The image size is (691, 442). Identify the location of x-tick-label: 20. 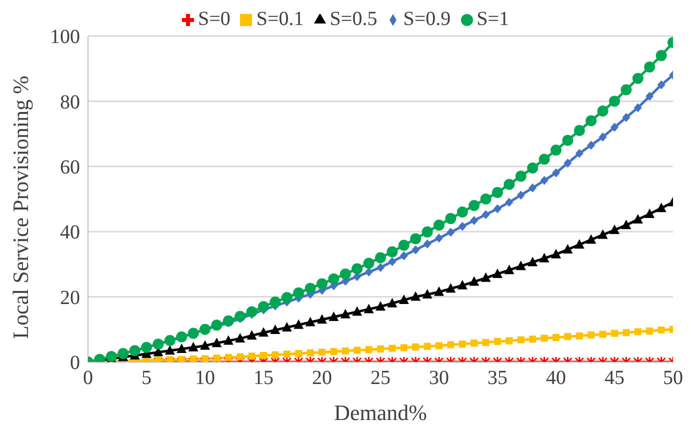
(322, 378).